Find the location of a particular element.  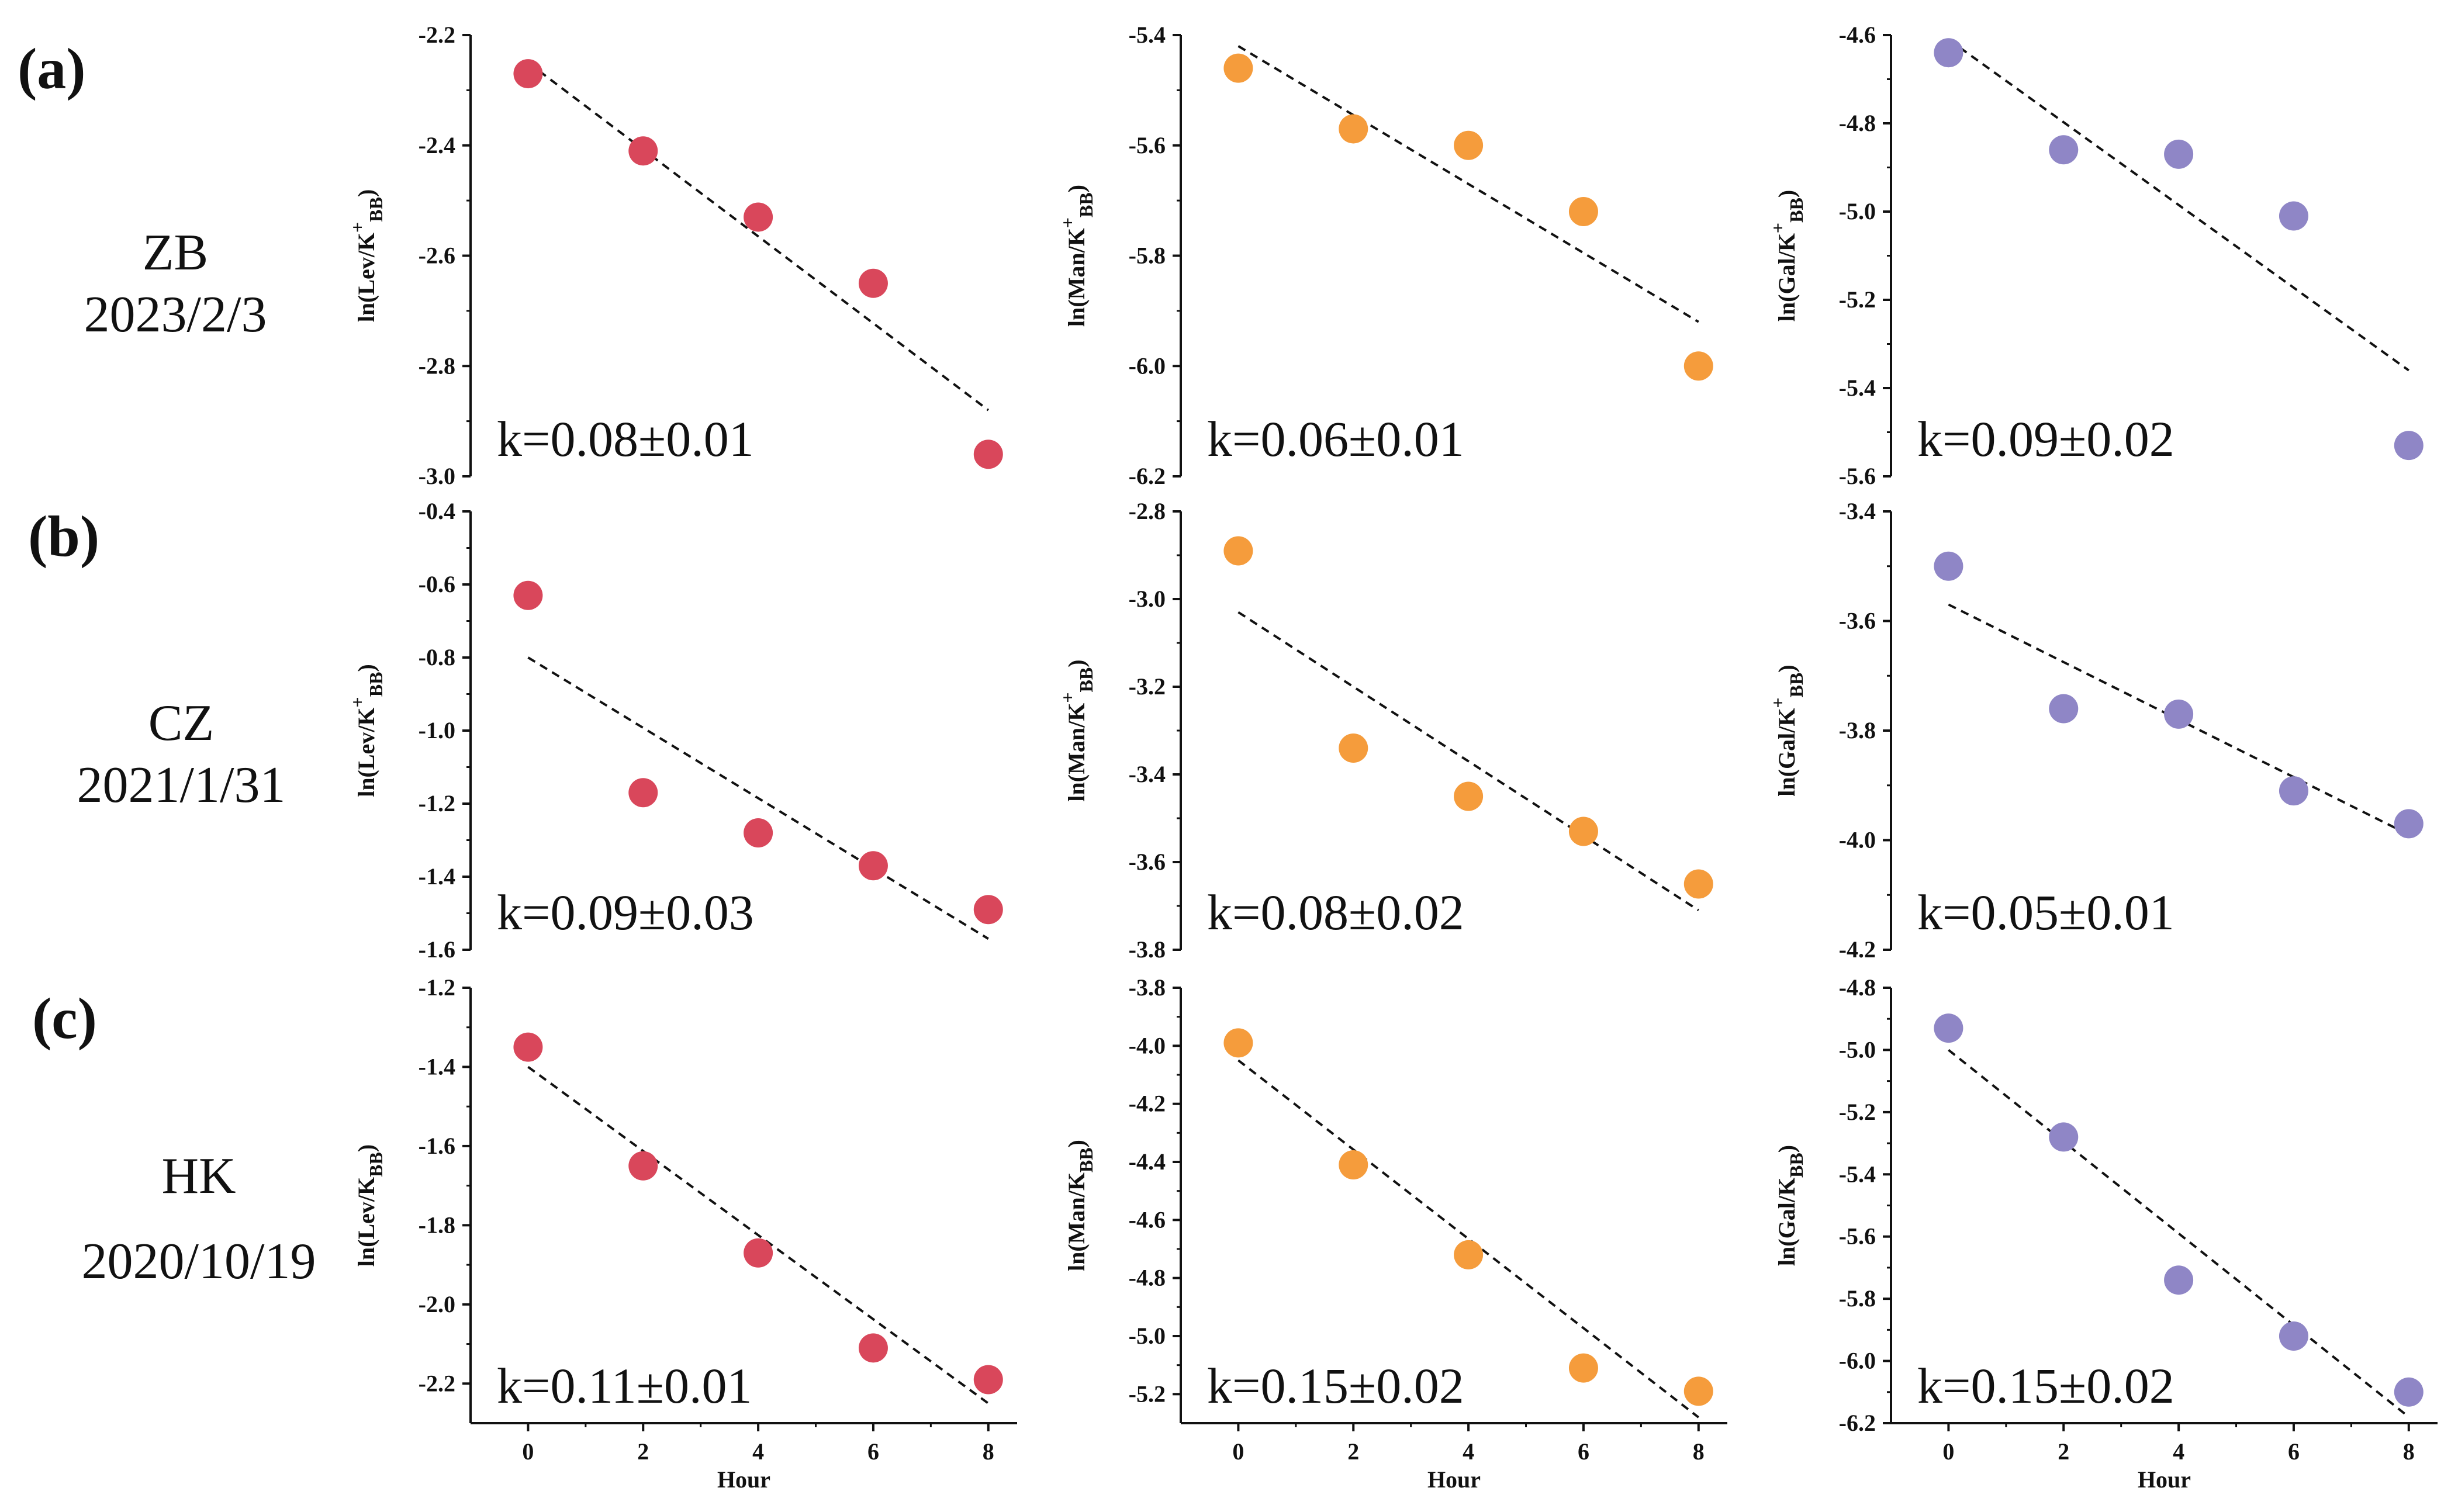

k-annotation: k=0.08±0.02 is located at coordinates (1335, 912).